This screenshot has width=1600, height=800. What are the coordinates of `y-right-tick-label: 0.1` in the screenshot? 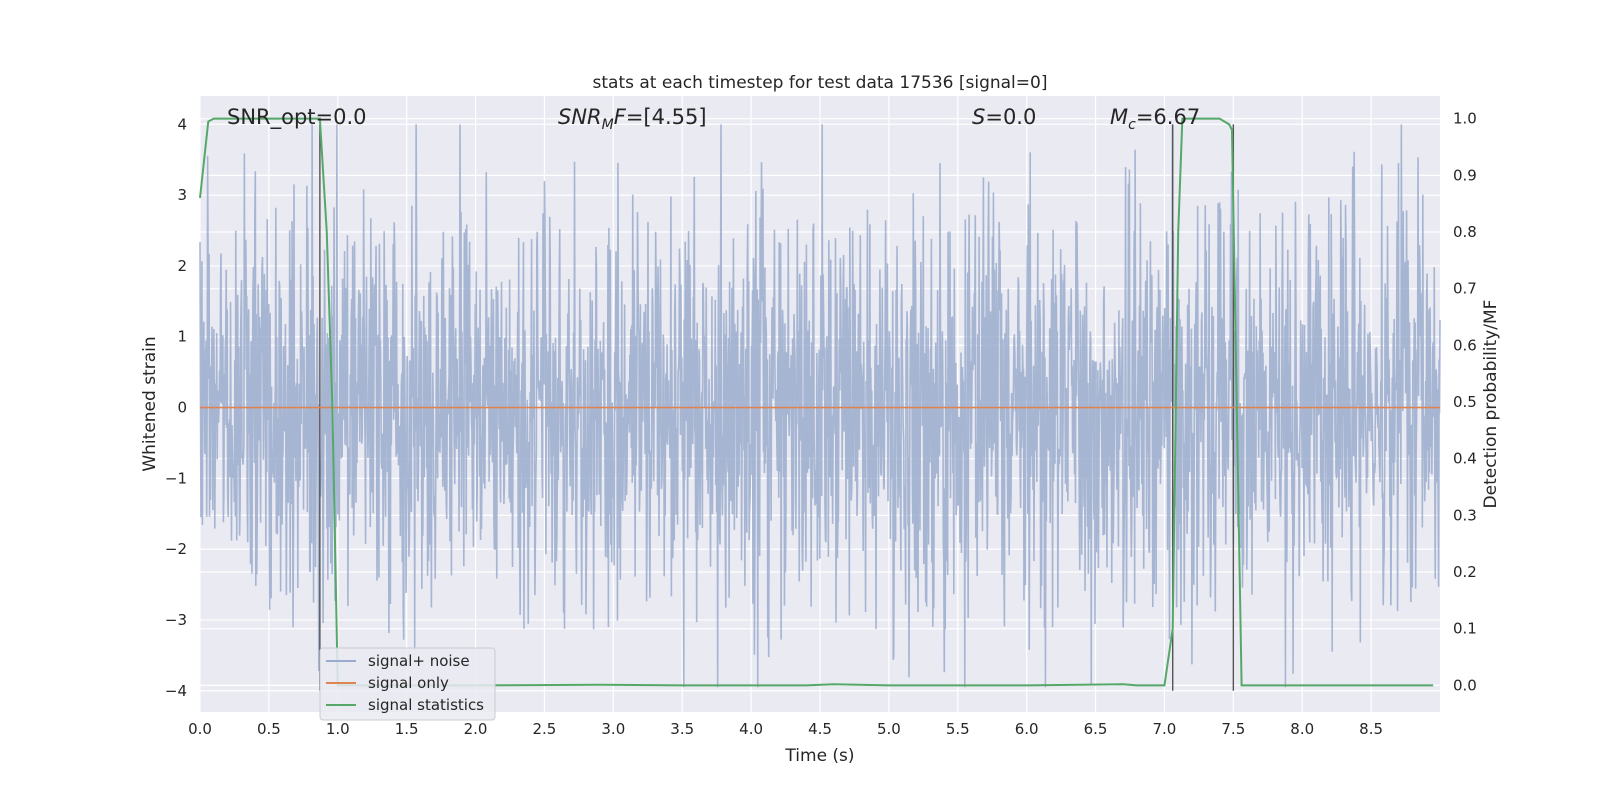 It's located at (1465, 629).